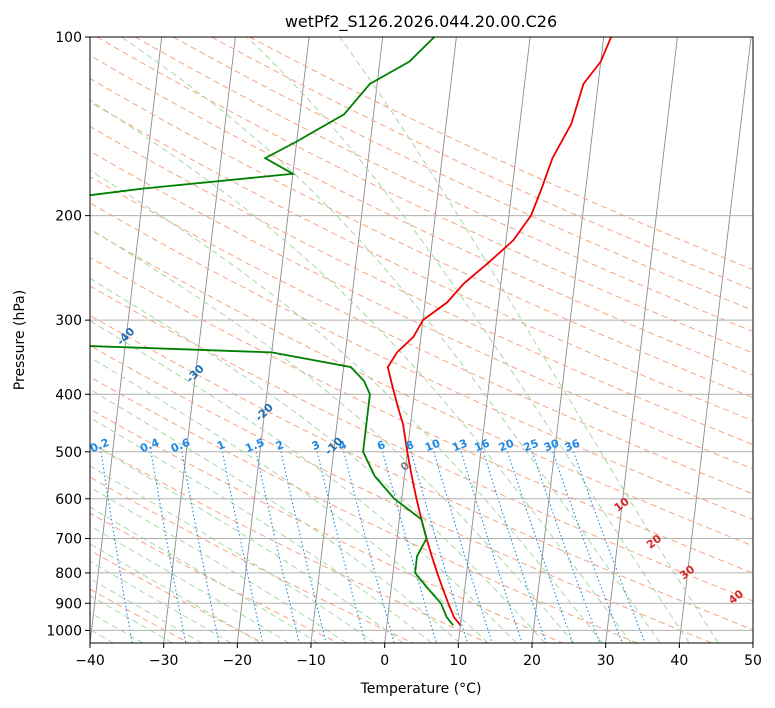 This screenshot has height=708, width=775. Describe the element at coordinates (679, 661) in the screenshot. I see `x-tick-label: 40` at that location.